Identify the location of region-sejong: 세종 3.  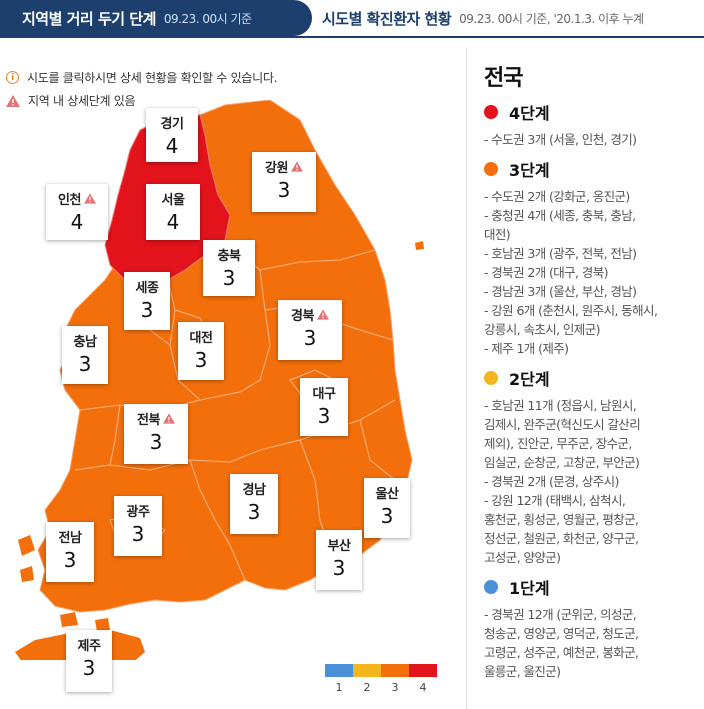
(147, 301).